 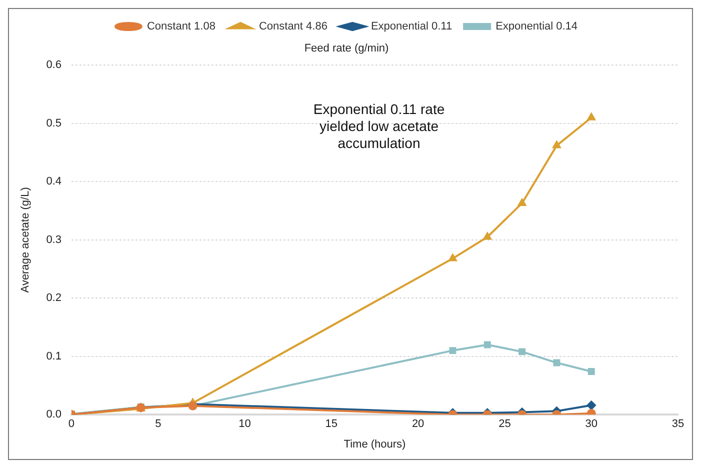 What do you see at coordinates (331, 424) in the screenshot?
I see `x-tick-label: 15` at bounding box center [331, 424].